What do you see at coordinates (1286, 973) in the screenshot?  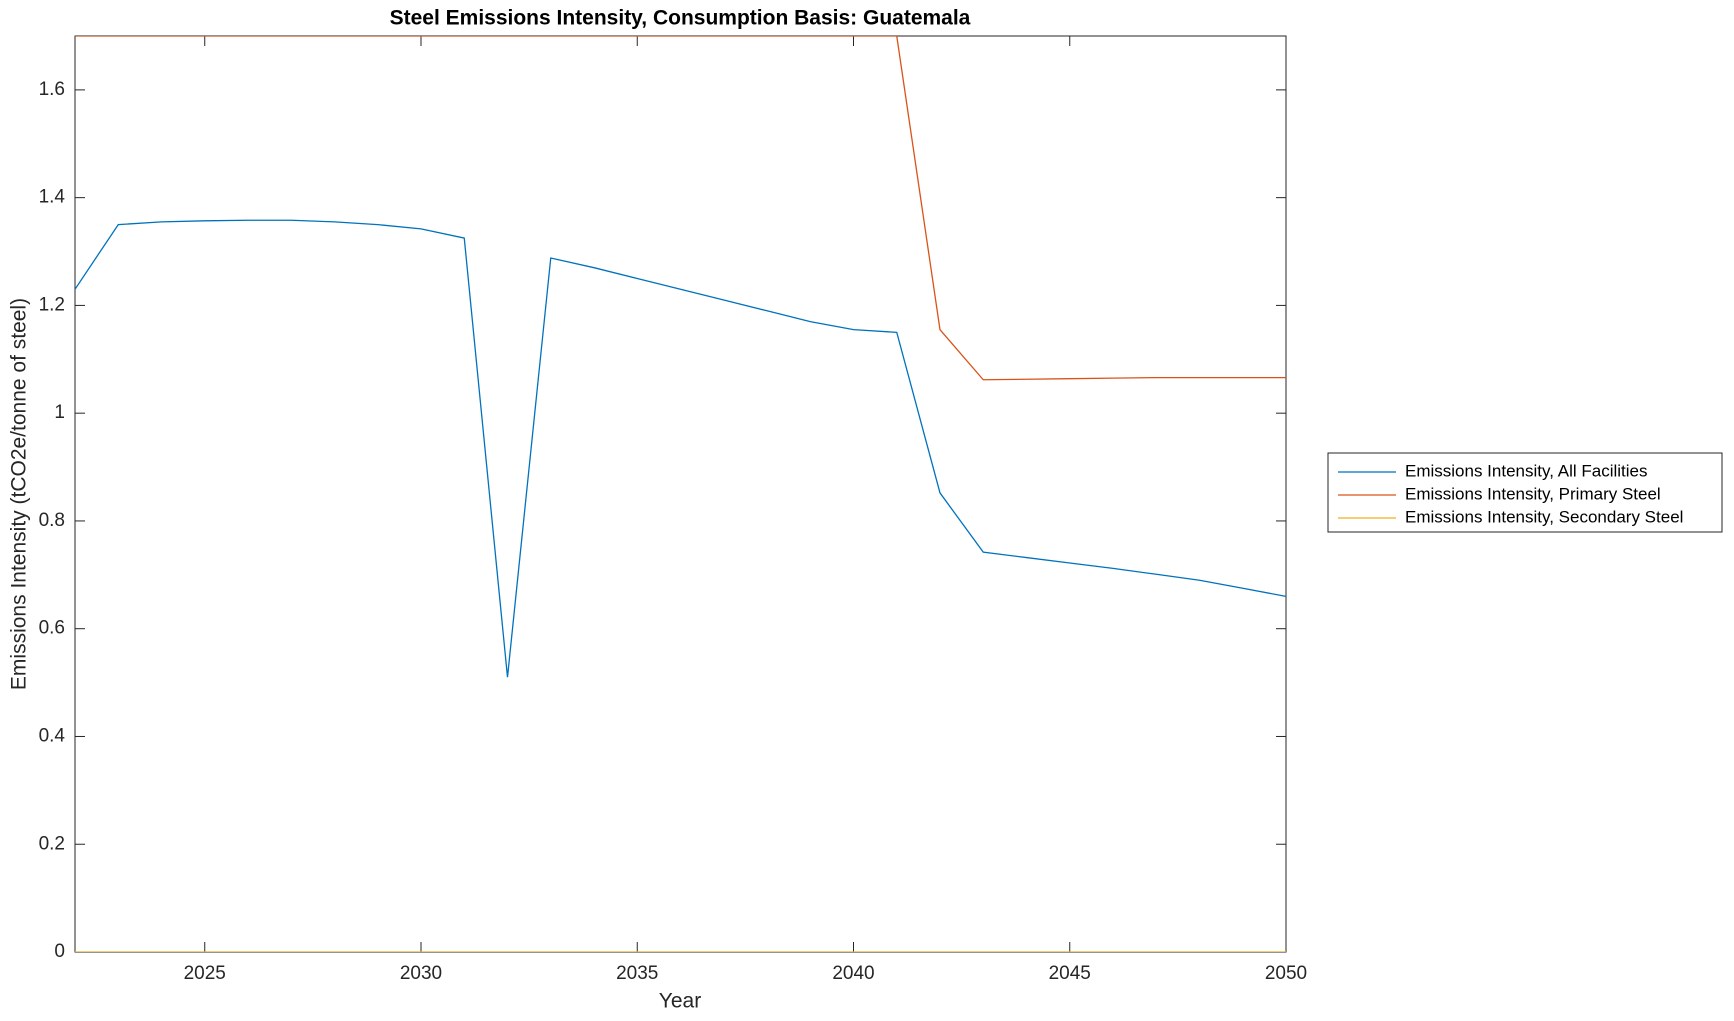 I see `x-tick-label: 2050` at bounding box center [1286, 973].